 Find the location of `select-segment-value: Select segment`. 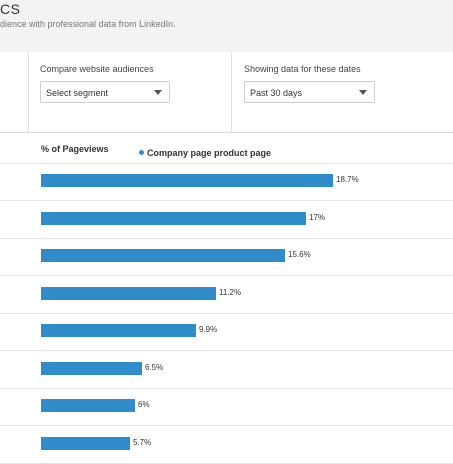

select-segment-value: Select segment is located at coordinates (77, 93).